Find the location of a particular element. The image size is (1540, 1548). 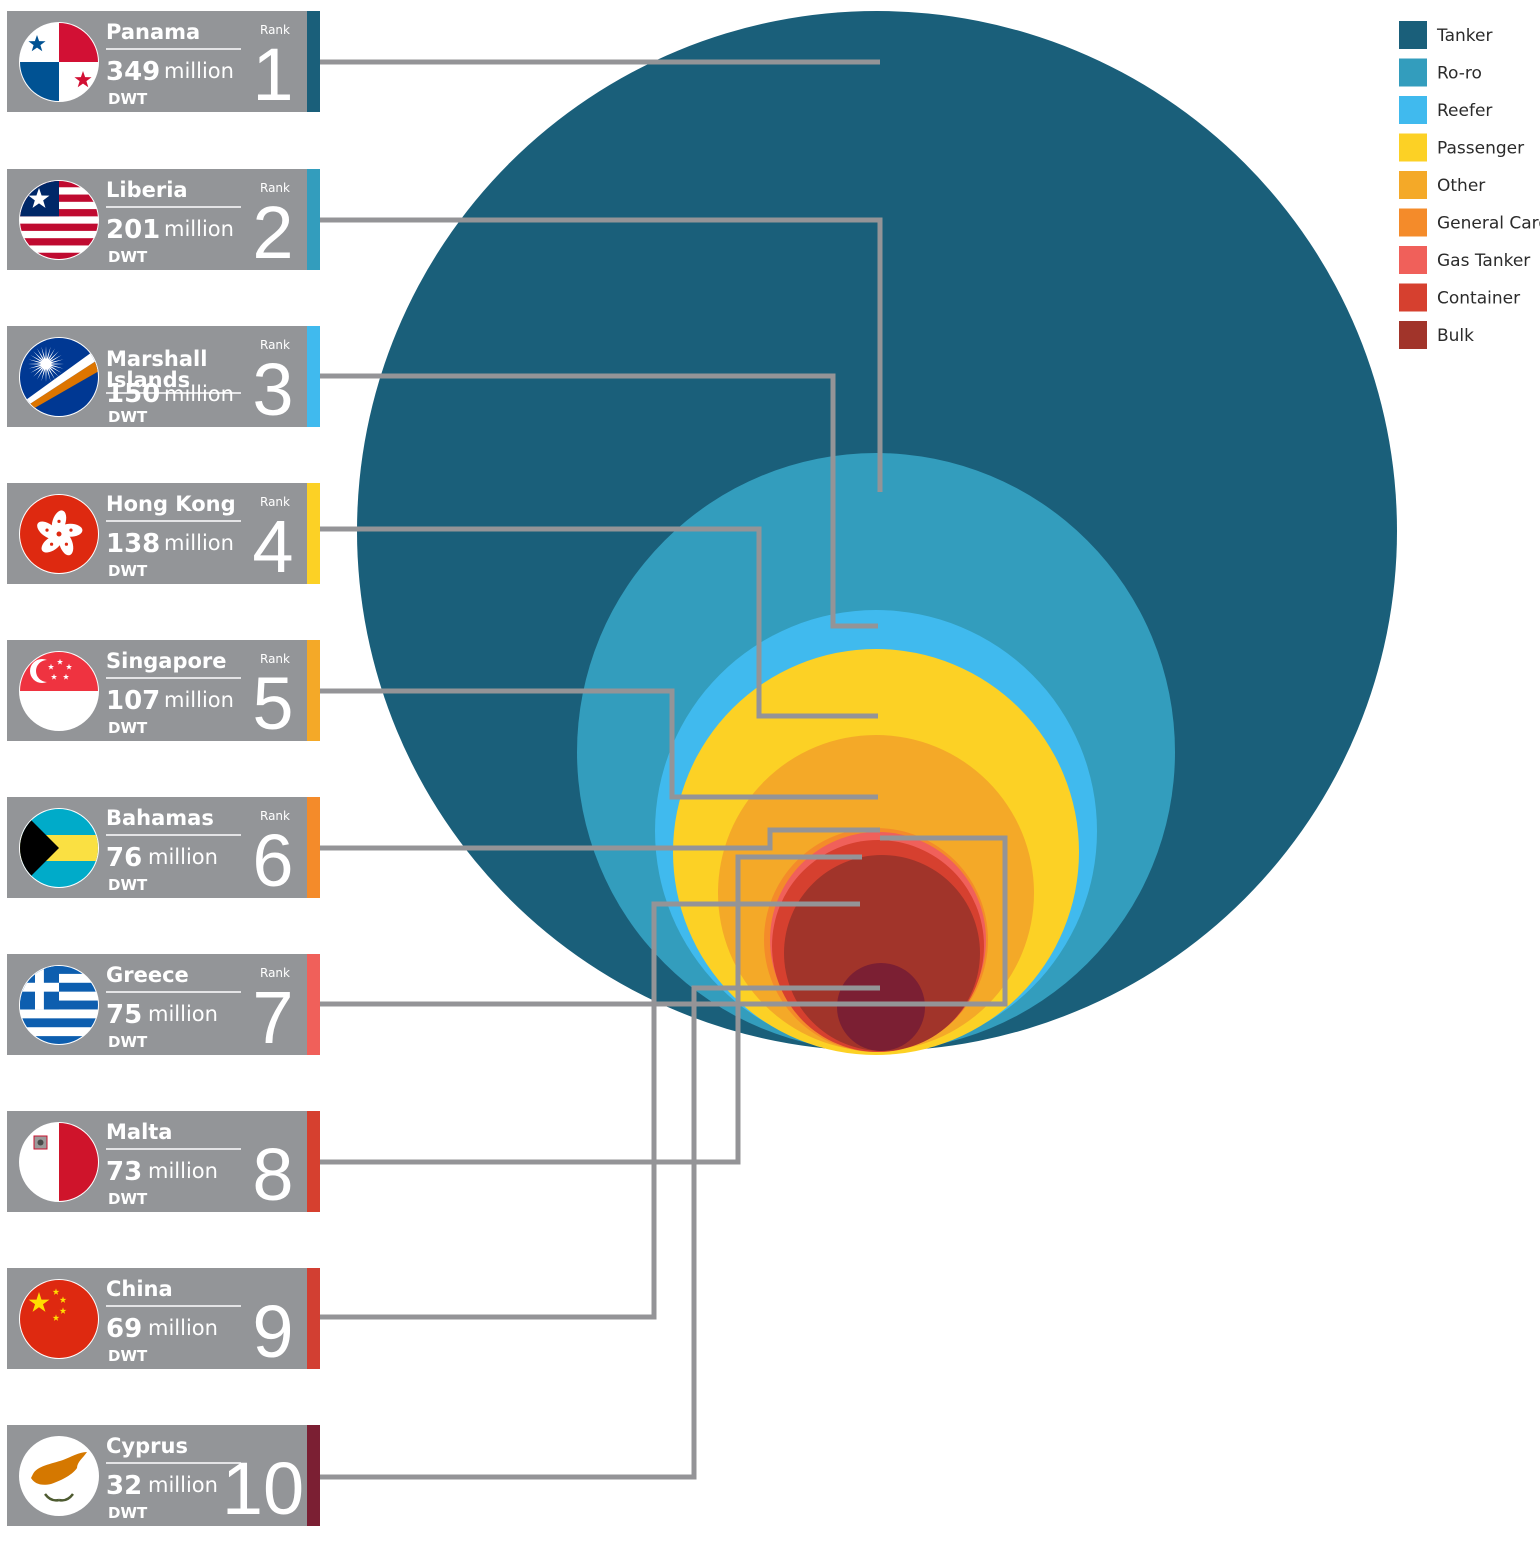

legend-item-reefer: Reefer is located at coordinates (1445, 110).